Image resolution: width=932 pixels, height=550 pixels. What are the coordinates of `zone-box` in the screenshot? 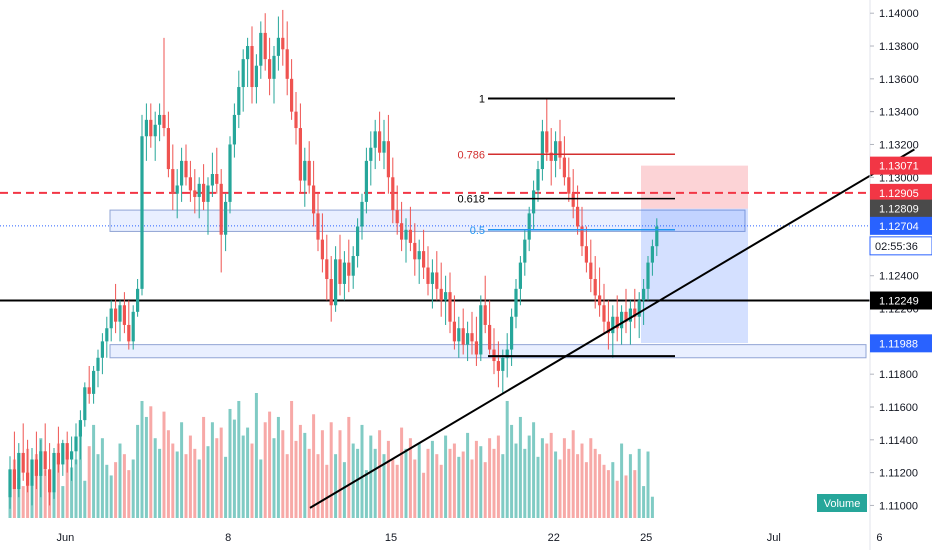 It's located at (427, 220).